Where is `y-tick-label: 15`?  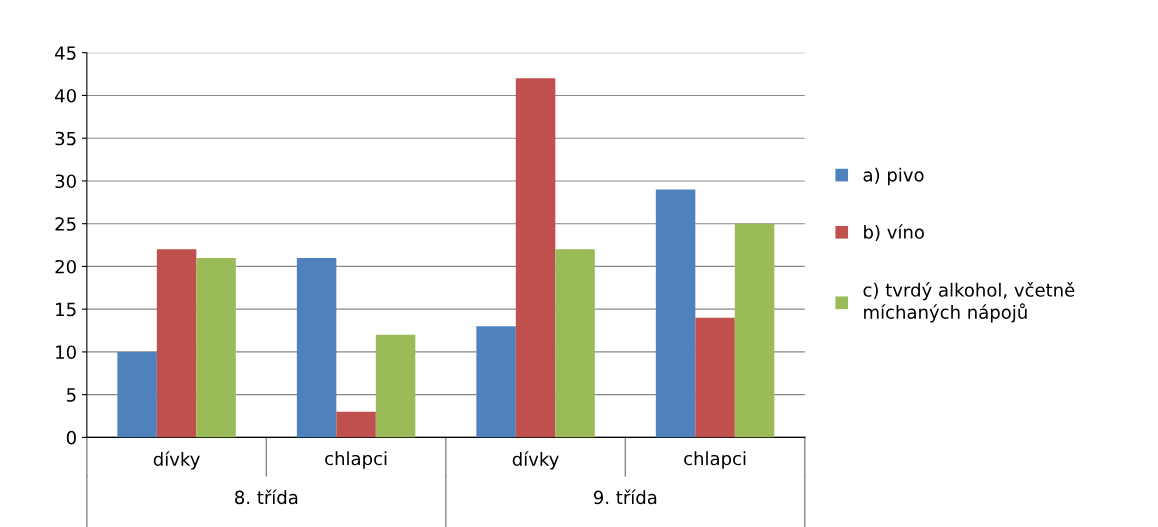
y-tick-label: 15 is located at coordinates (66, 309).